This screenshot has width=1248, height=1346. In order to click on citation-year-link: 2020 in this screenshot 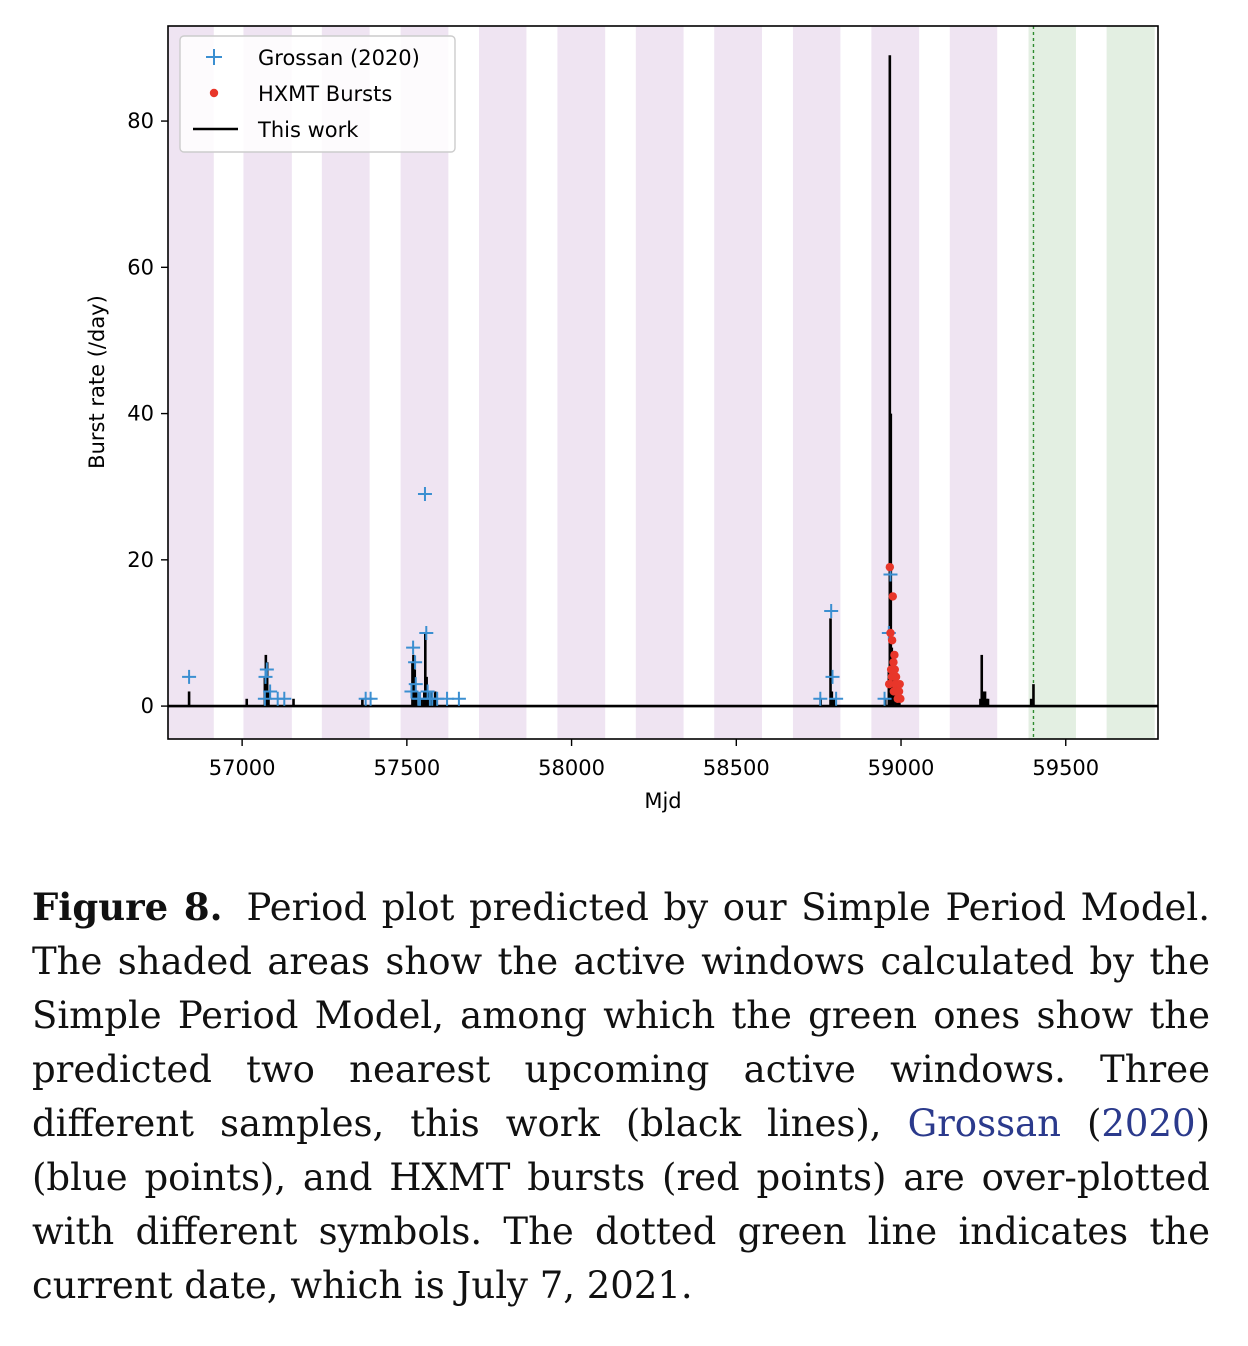, I will do `click(1148, 1123)`.